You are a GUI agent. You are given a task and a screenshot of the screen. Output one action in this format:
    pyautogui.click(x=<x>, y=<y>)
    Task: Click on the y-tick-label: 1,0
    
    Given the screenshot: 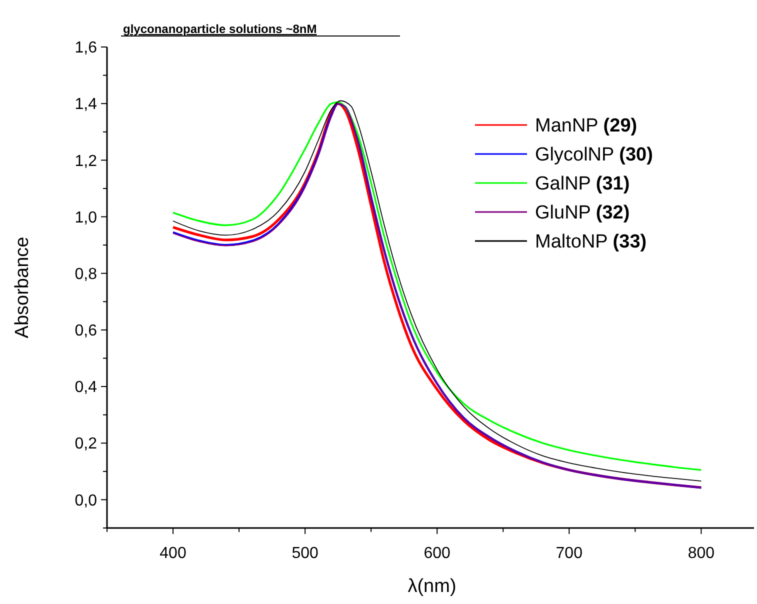 What is the action you would take?
    pyautogui.click(x=86, y=217)
    